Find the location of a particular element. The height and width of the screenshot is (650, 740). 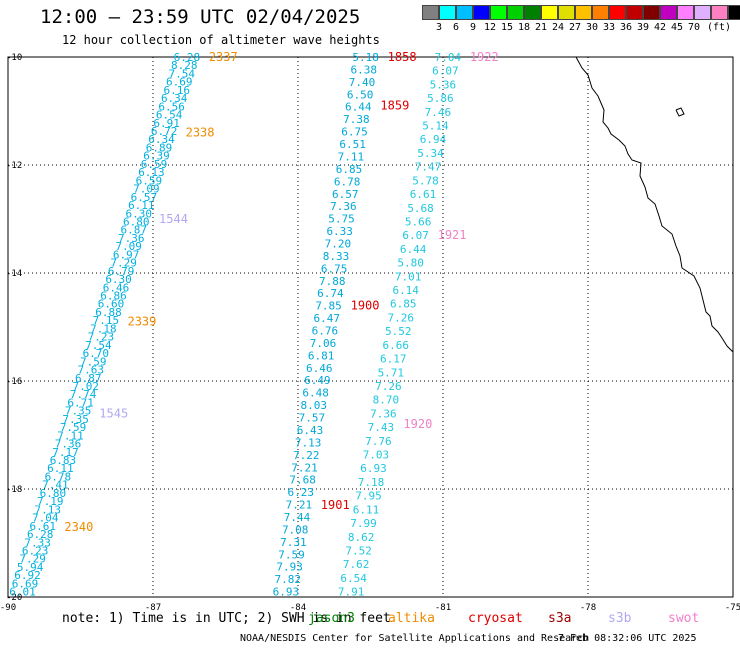

pass-time-label: 1922 is located at coordinates (484, 57).